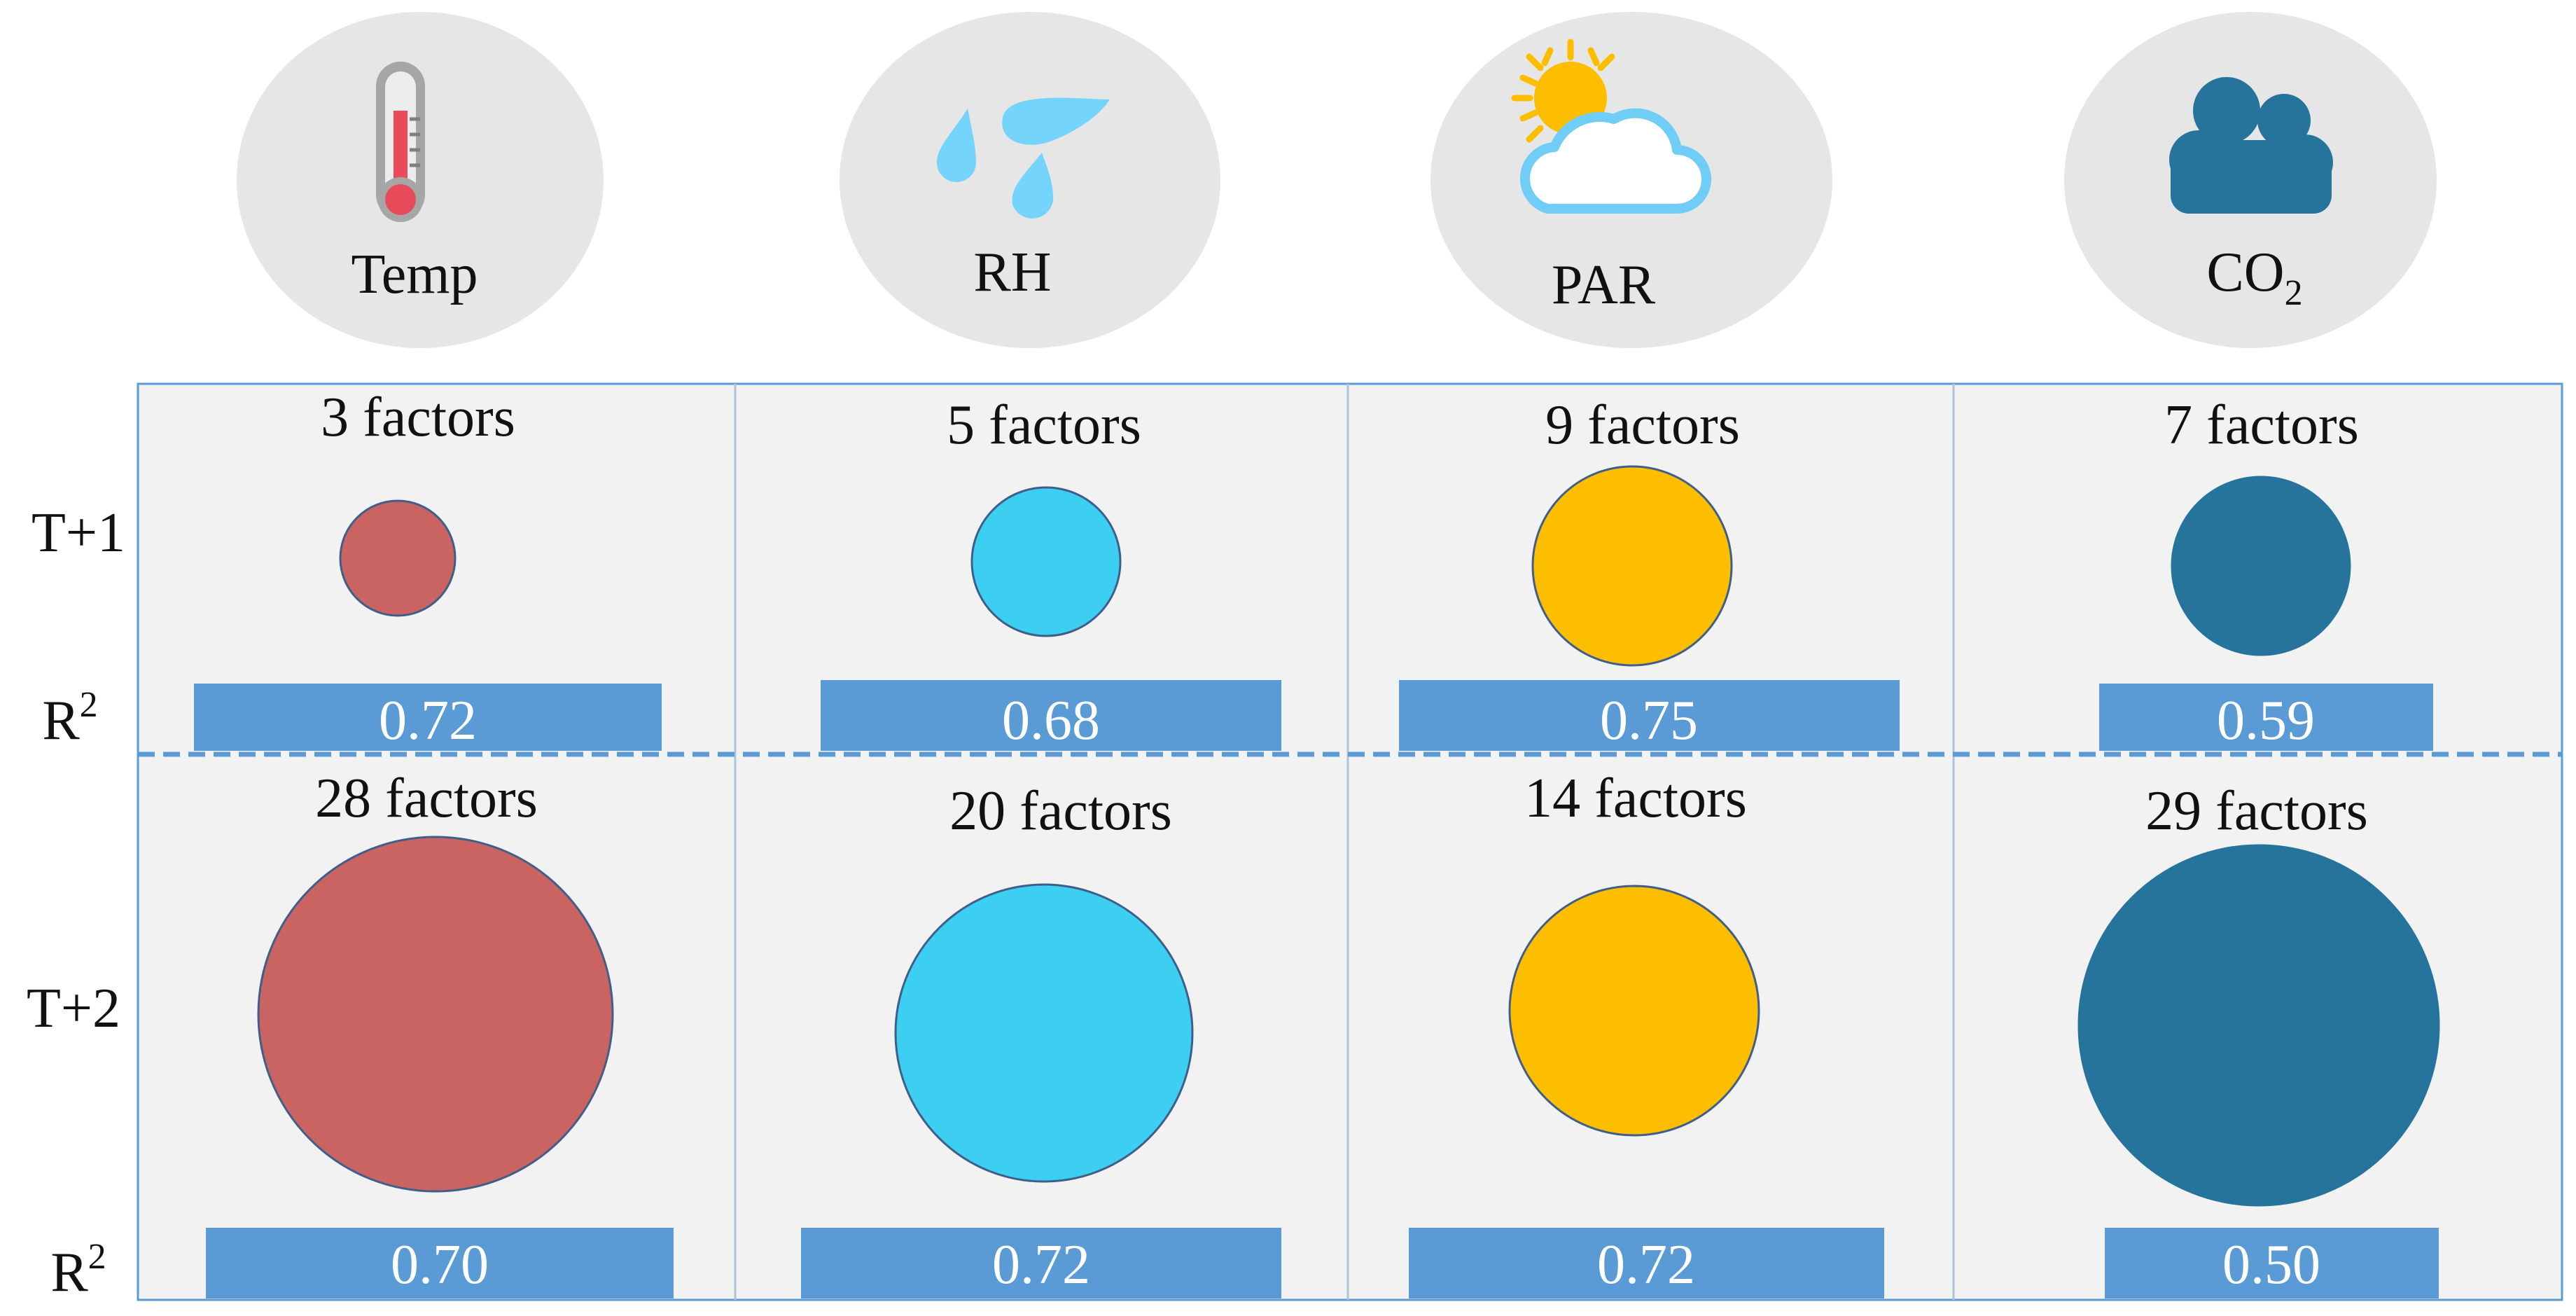 The width and height of the screenshot is (2576, 1316). I want to click on header-co2: CO2, so click(2250, 180).